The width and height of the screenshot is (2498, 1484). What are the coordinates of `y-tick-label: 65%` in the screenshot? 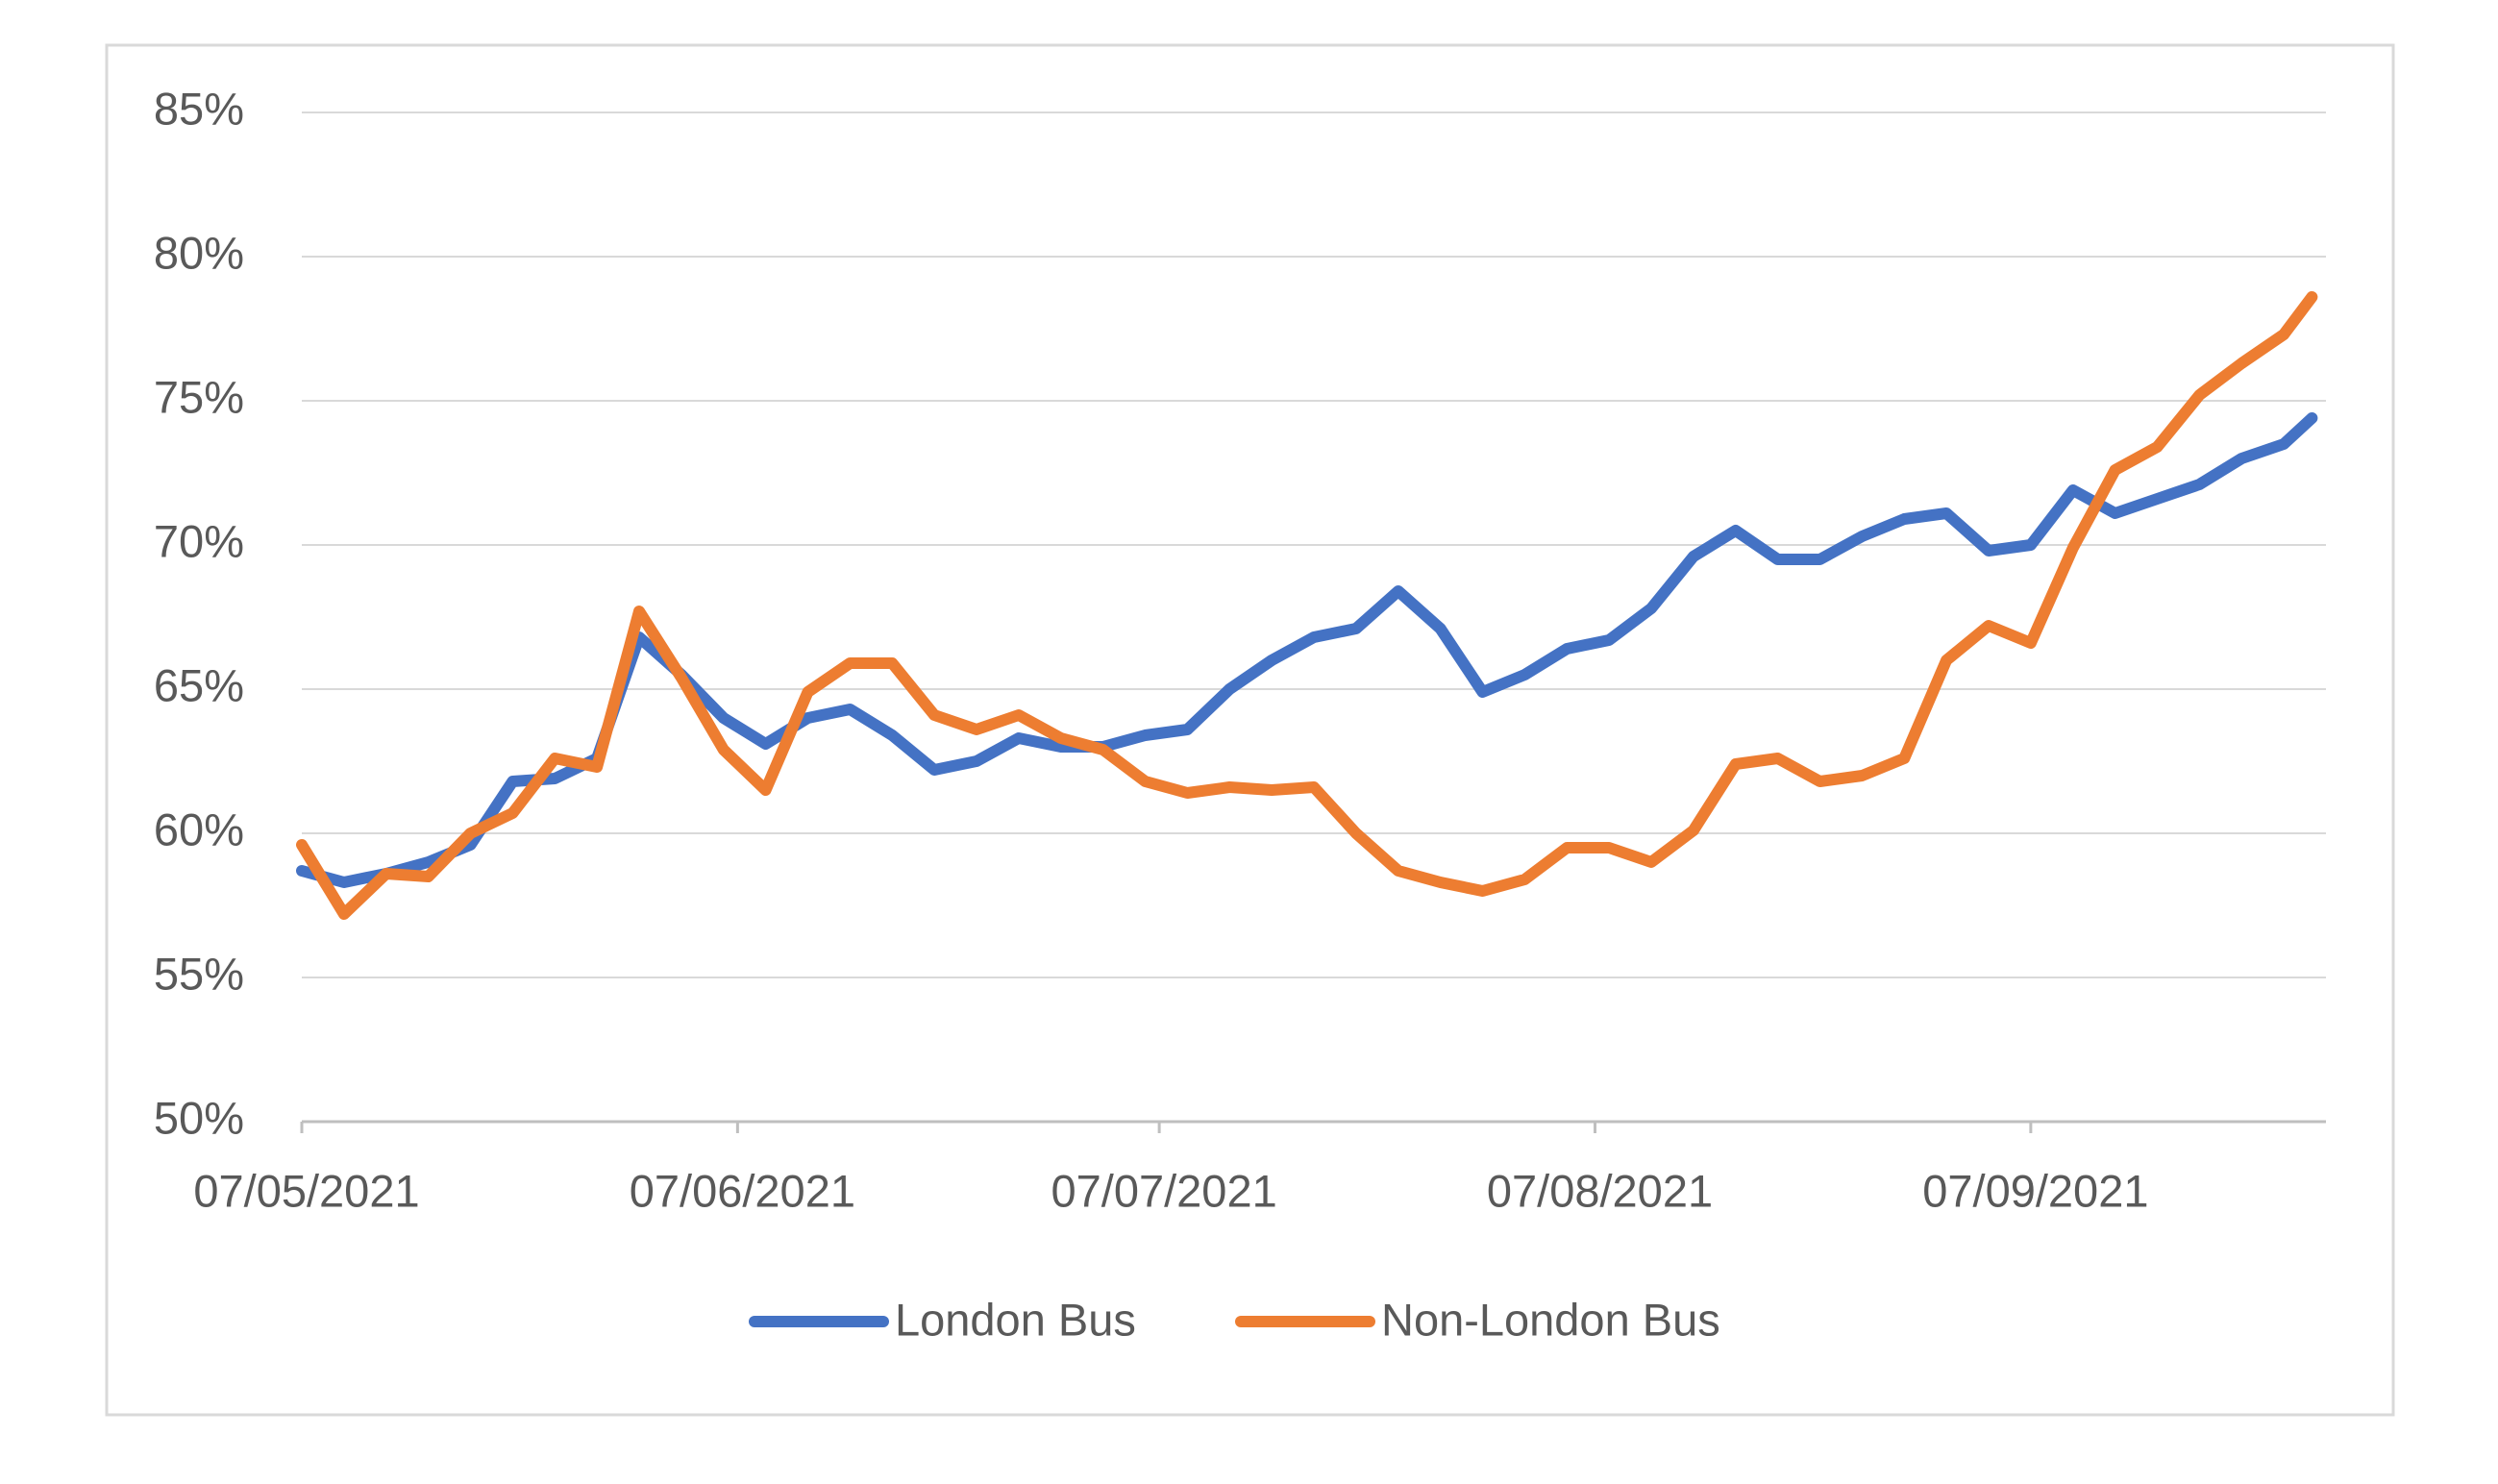 It's located at (199, 684).